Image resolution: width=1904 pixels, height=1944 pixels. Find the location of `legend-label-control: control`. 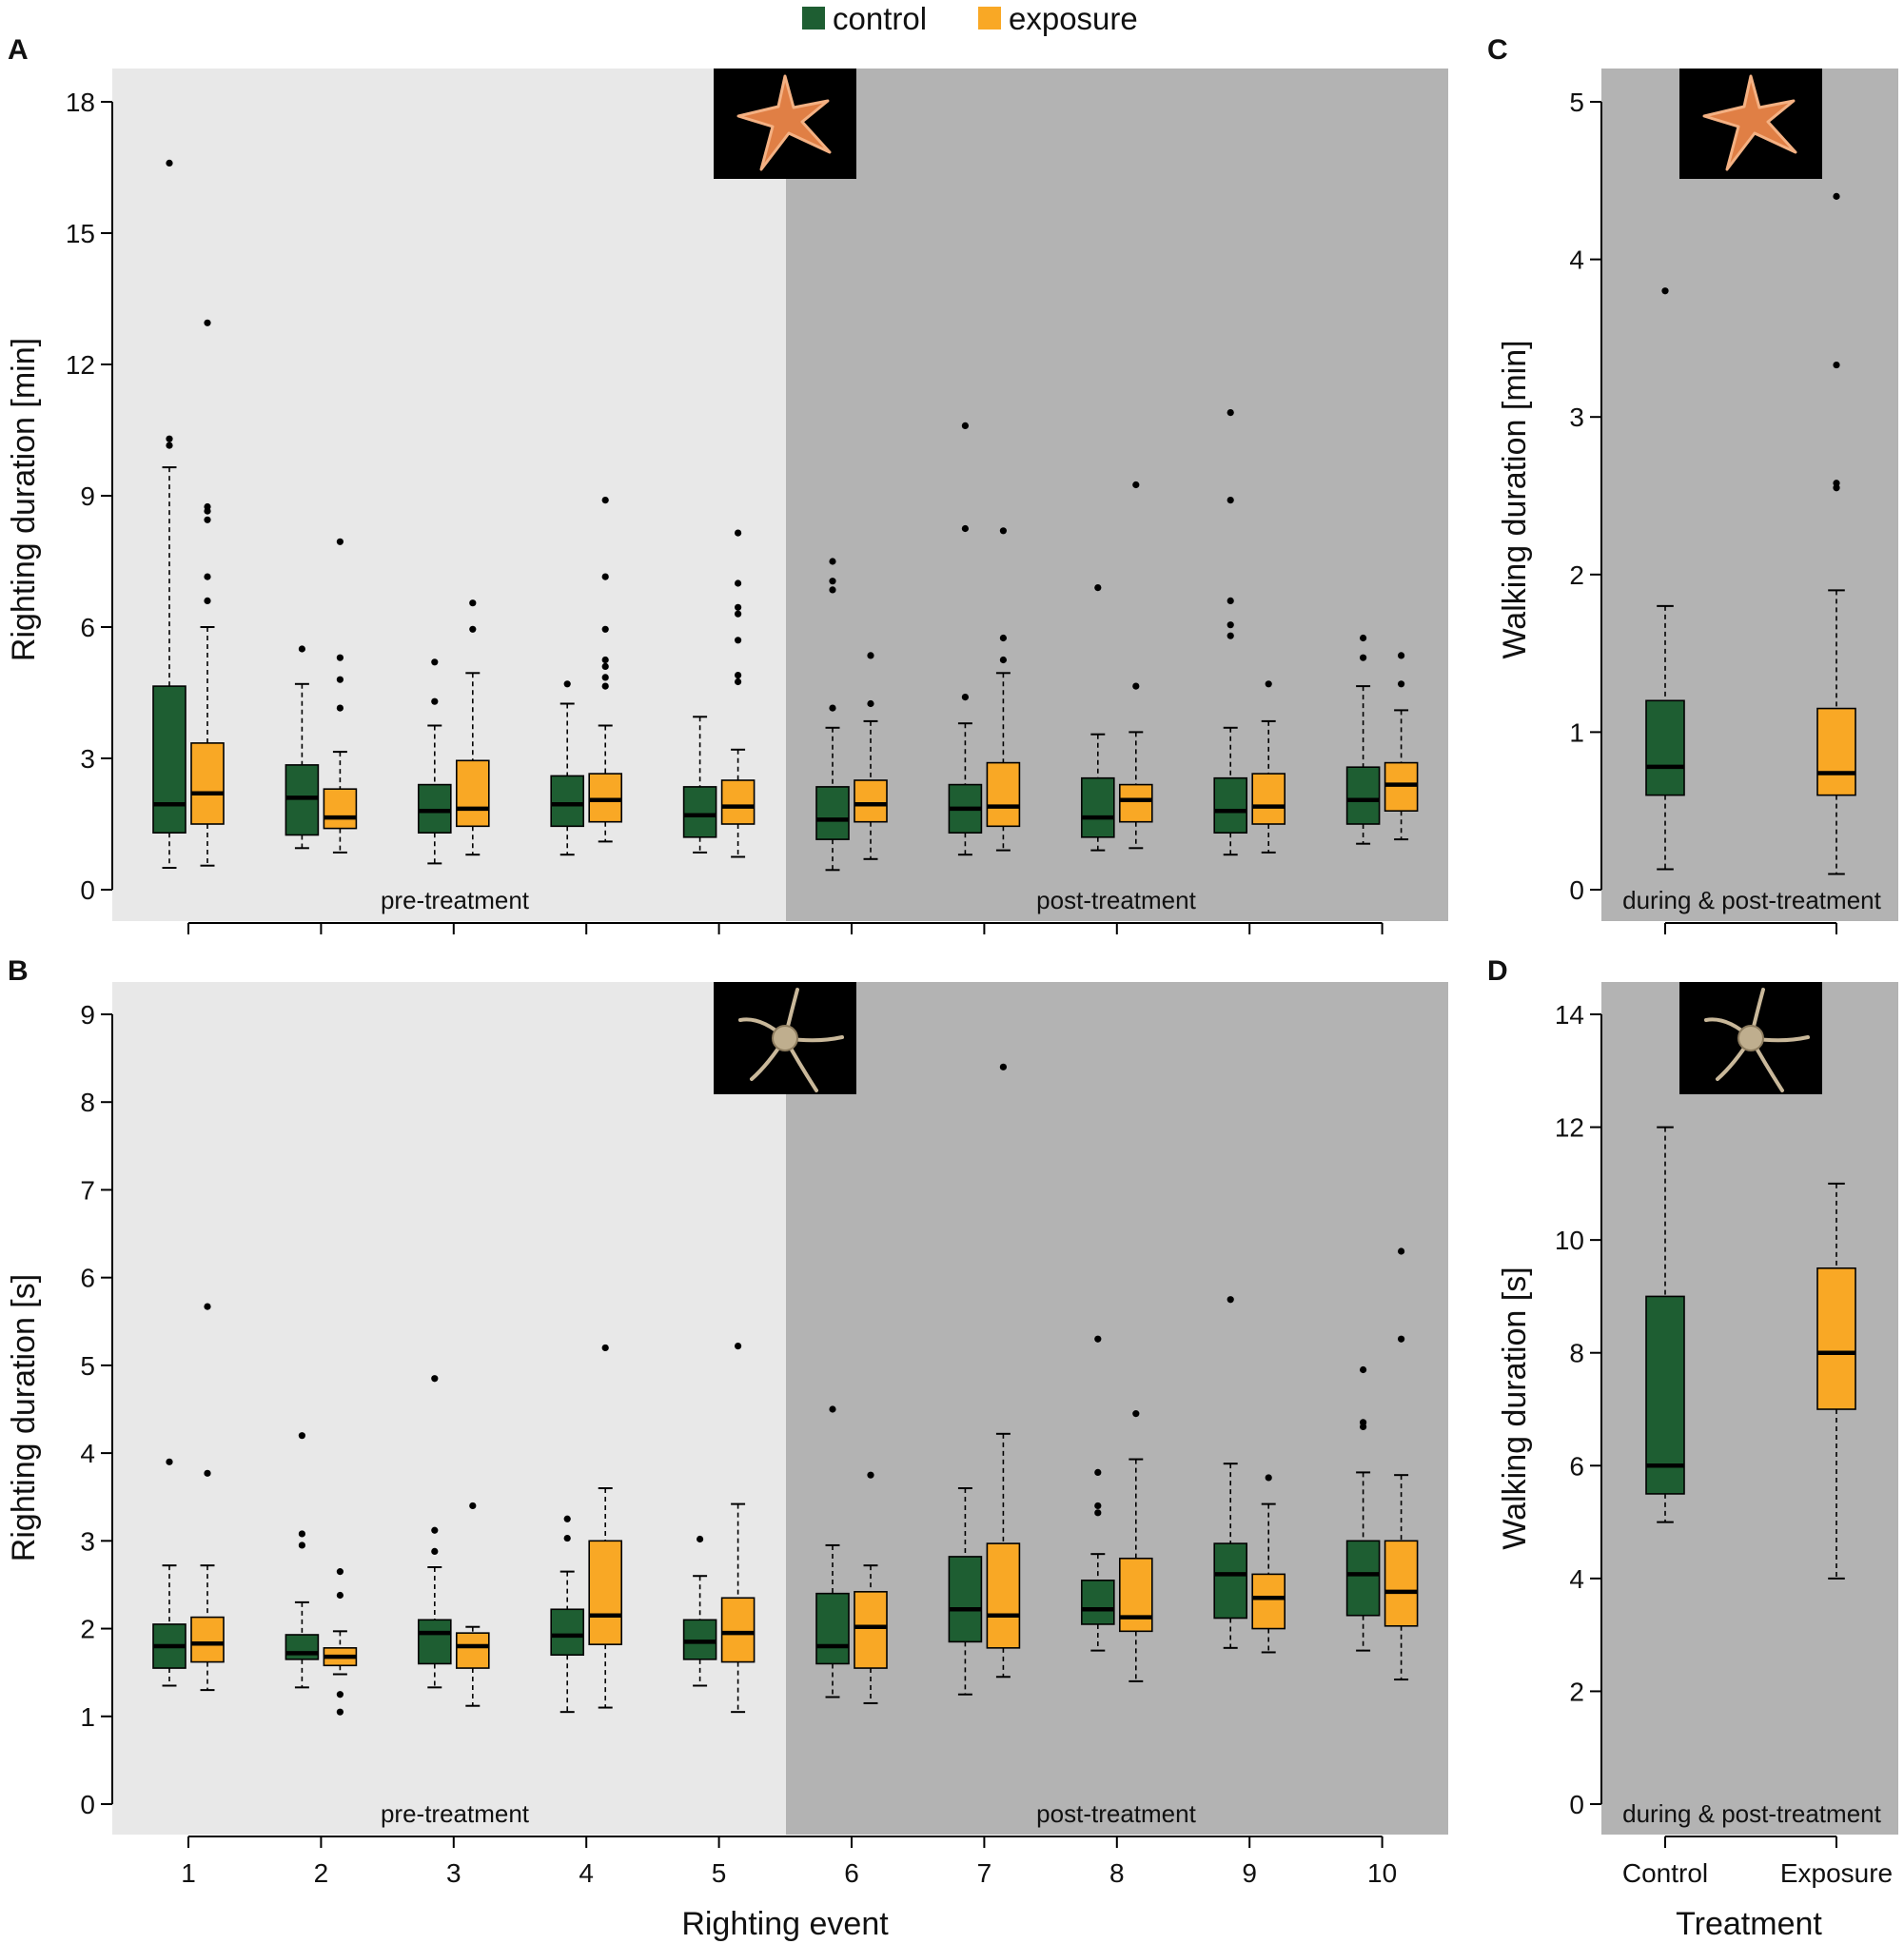

legend-label-control: control is located at coordinates (880, 18).